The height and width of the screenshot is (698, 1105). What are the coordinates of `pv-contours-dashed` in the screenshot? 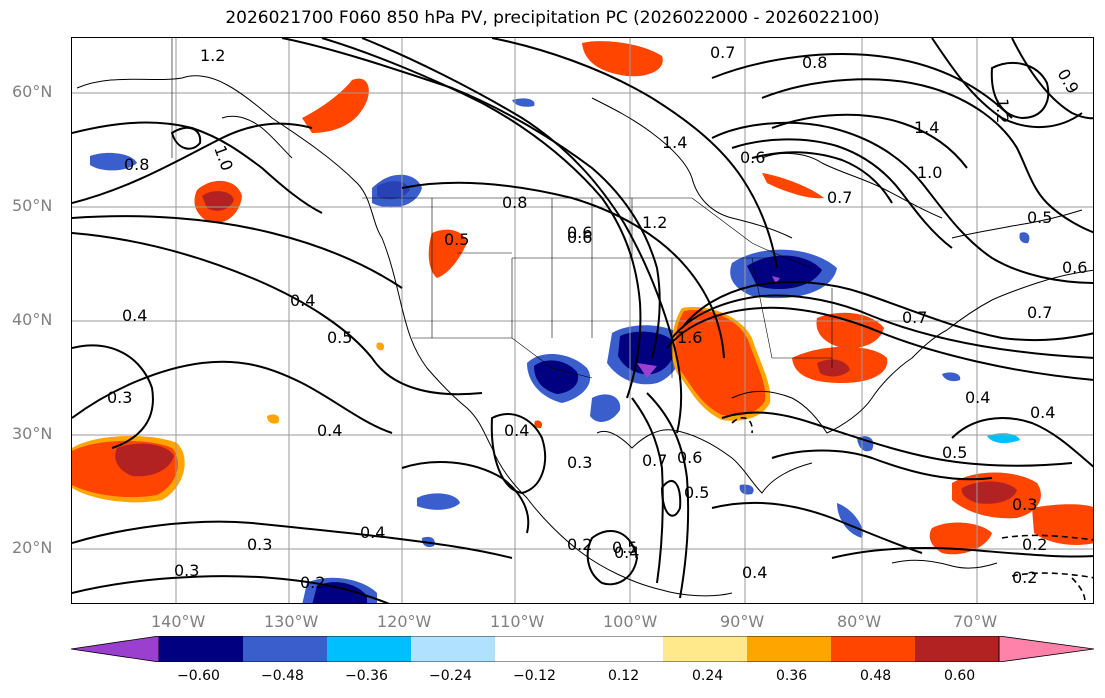 It's located at (912, 510).